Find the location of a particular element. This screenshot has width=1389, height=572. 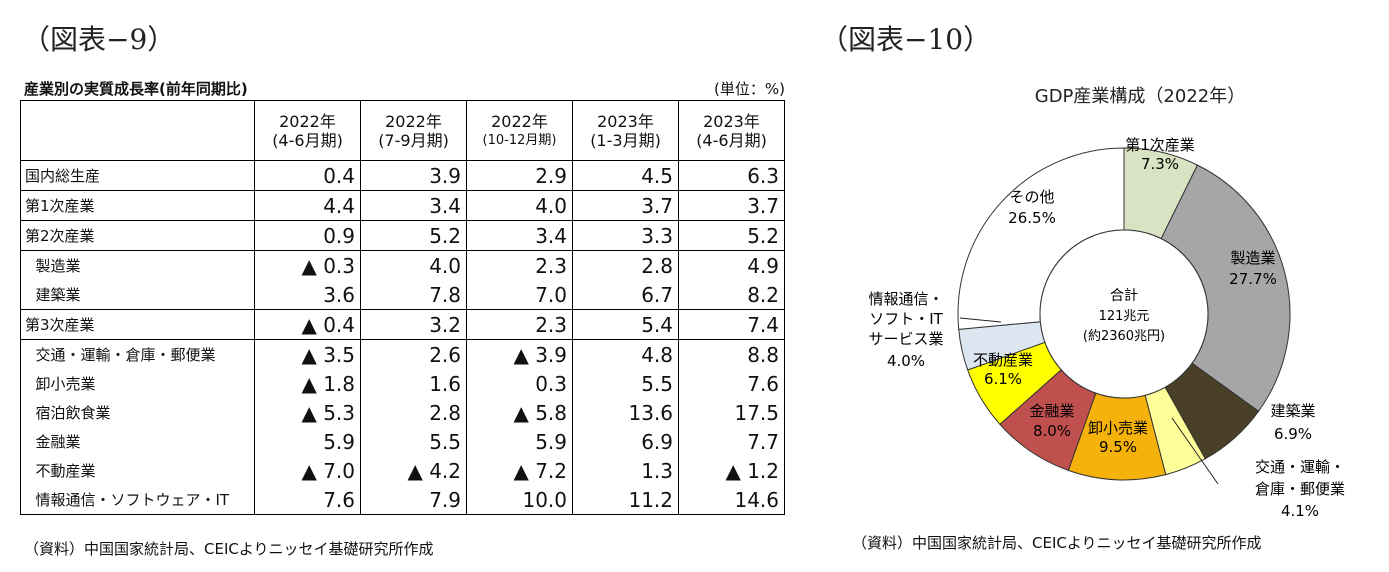

table-row: 金融業 5.9 5.5 5.9 6.9 7.7 is located at coordinates (403, 441).